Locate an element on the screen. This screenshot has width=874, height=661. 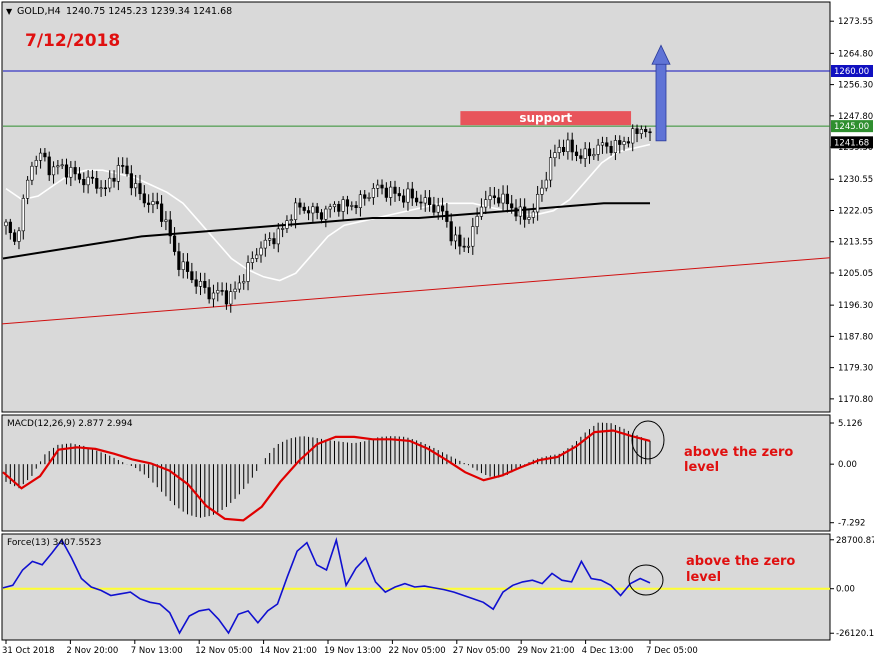
price-tag-label: 1241.68 is located at coordinates (851, 143).